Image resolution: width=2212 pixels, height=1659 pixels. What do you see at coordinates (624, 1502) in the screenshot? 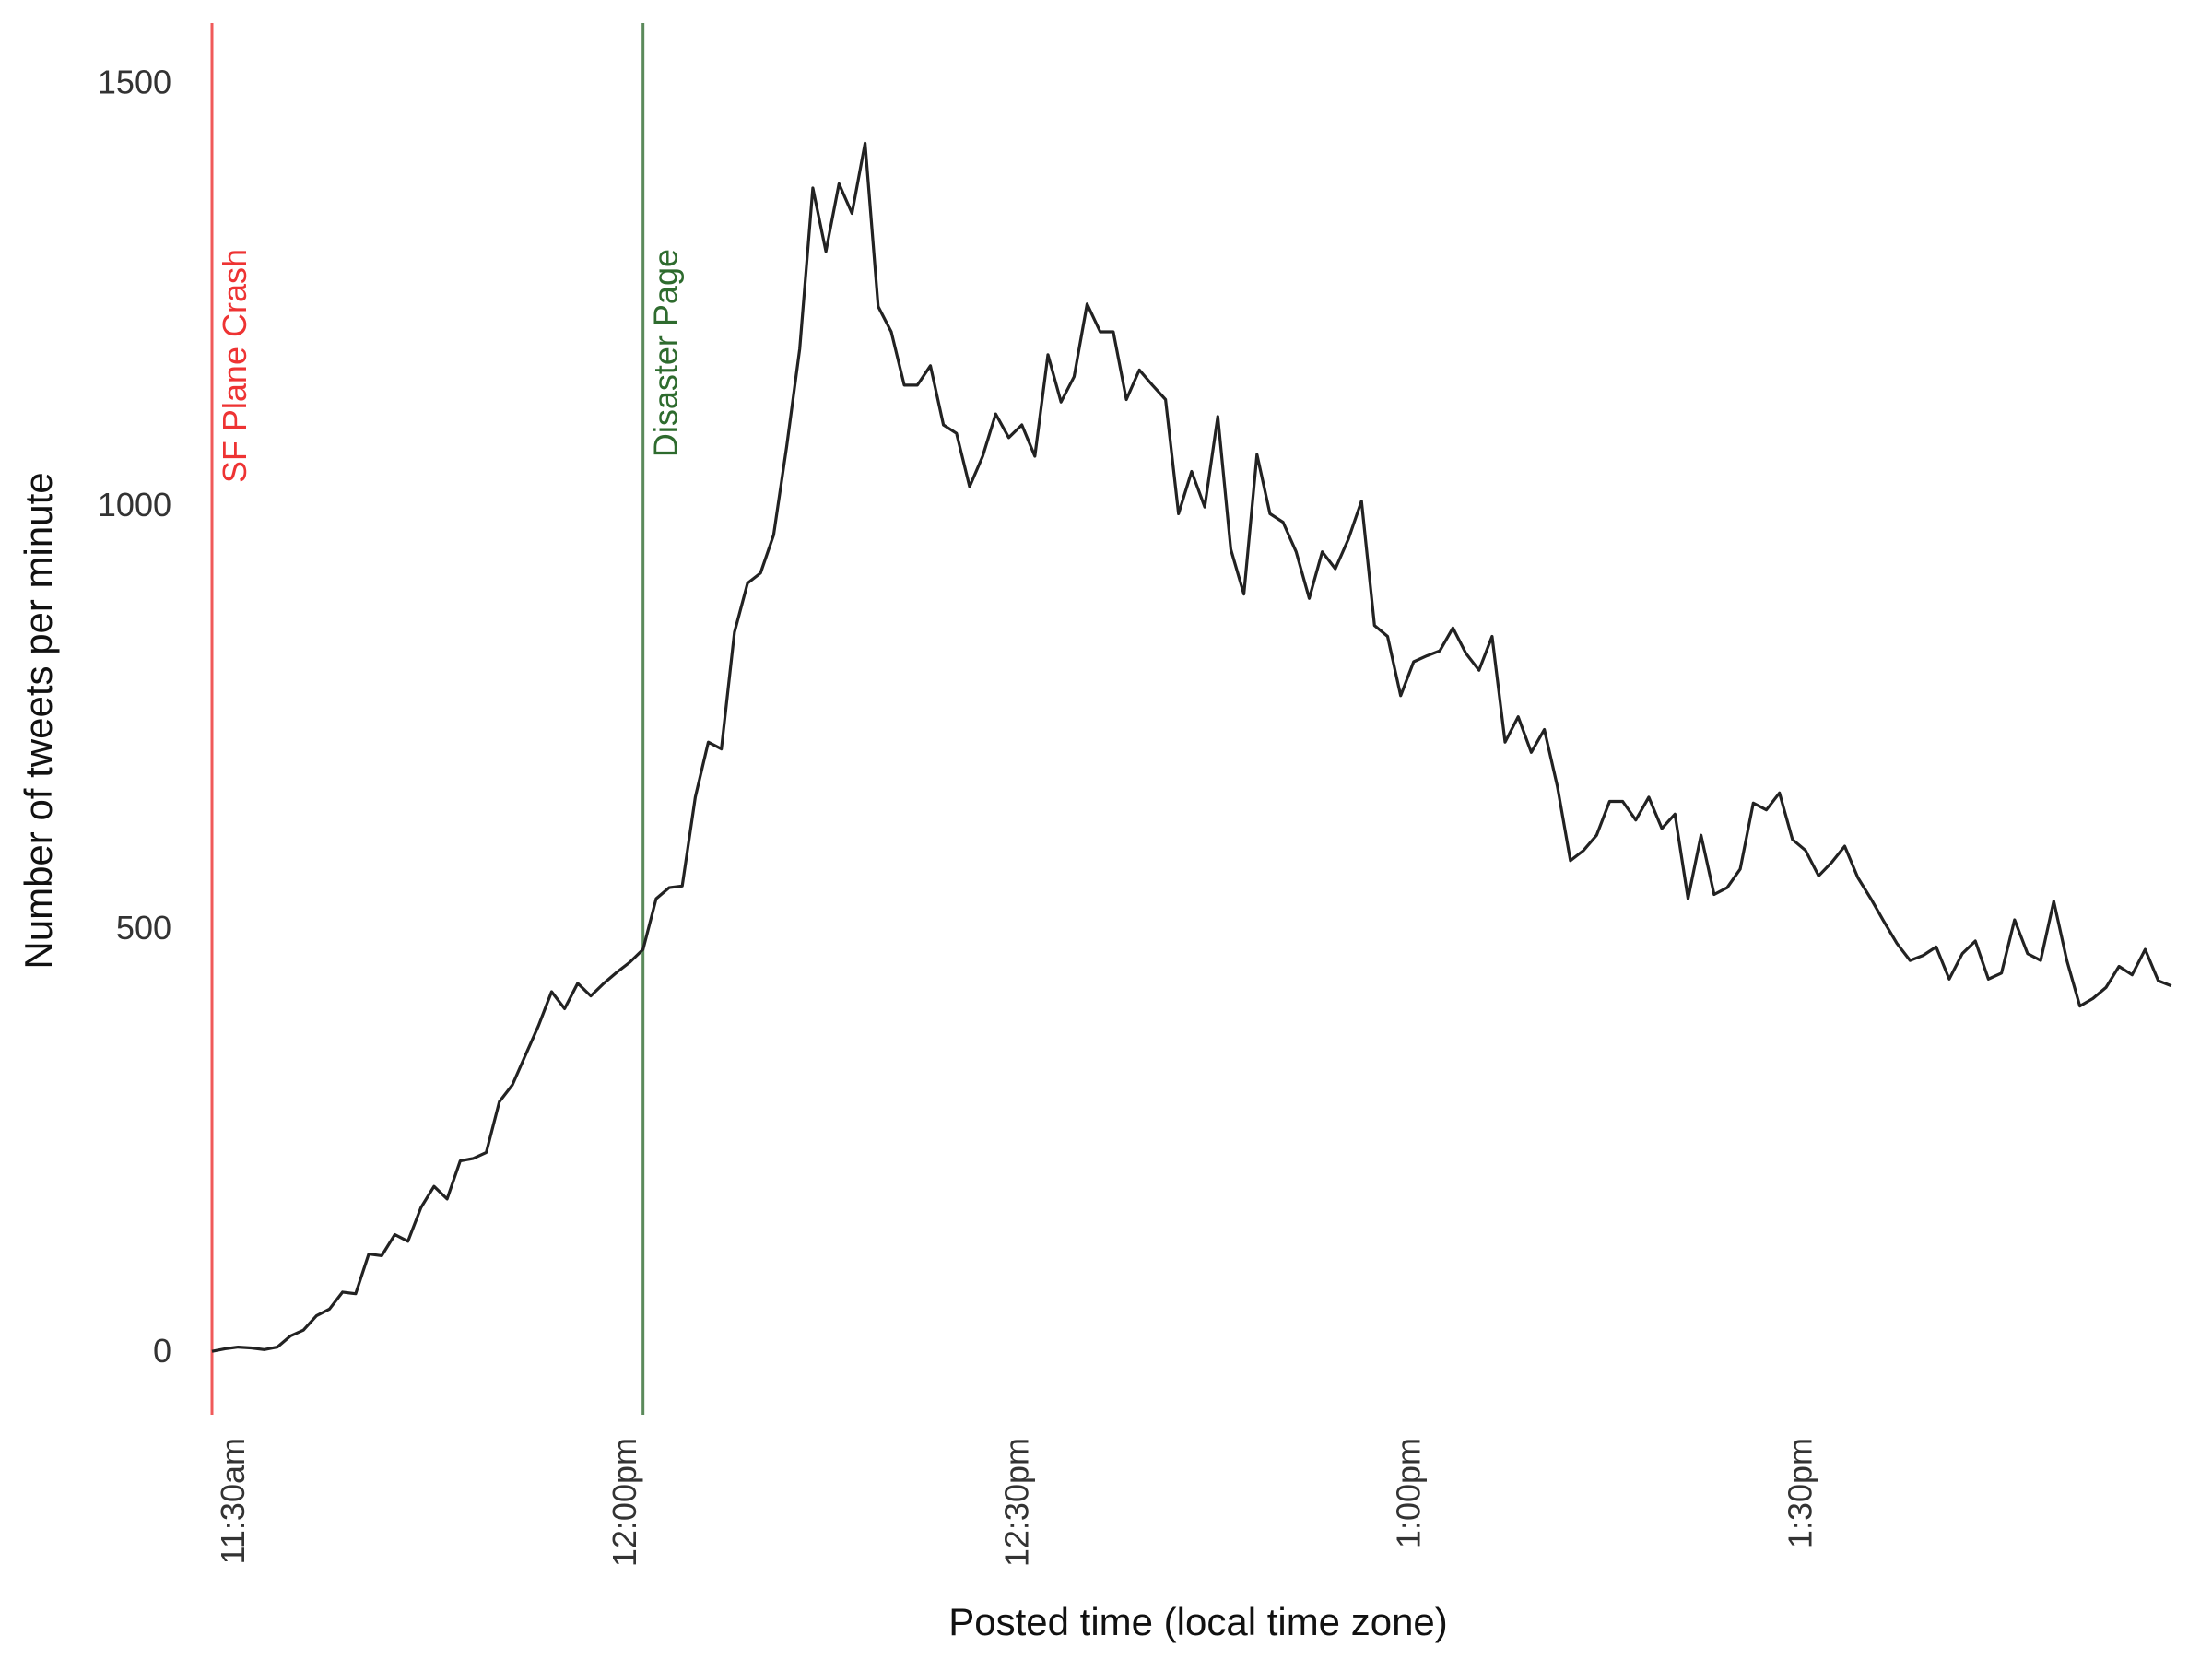
I see `x-tick-label-1: 12:00pm` at bounding box center [624, 1502].